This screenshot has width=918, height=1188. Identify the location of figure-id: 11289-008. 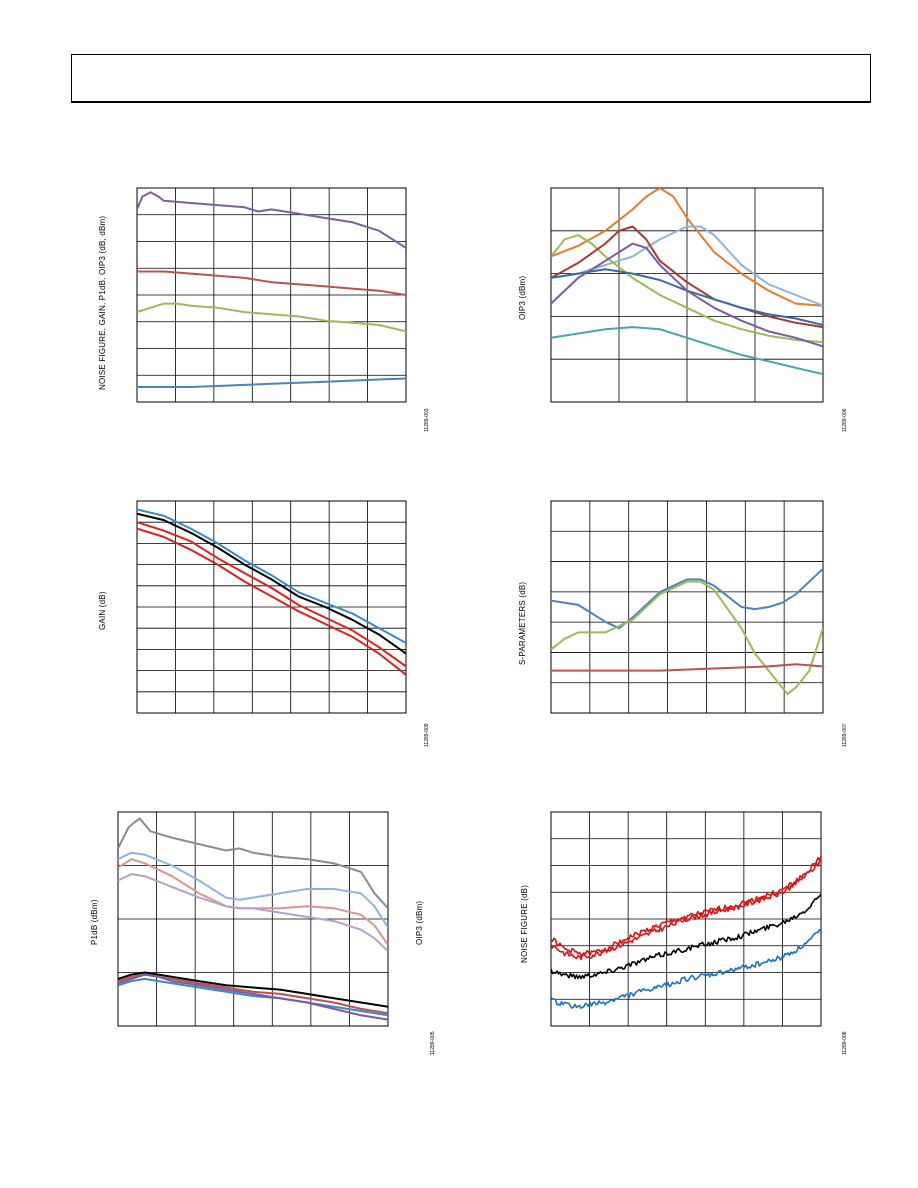
(845, 1043).